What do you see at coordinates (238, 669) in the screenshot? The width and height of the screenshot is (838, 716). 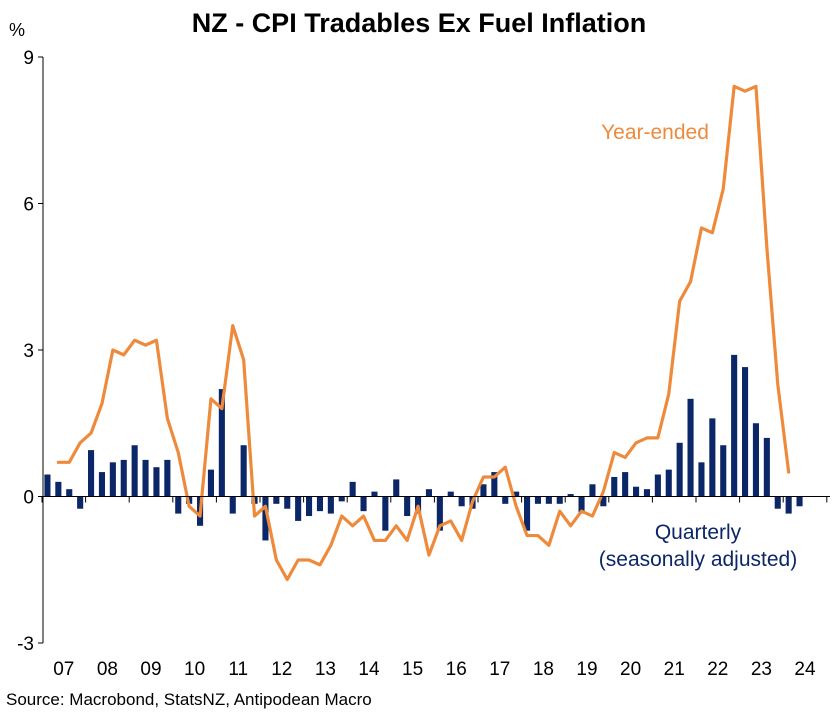 I see `x-tick-label: 11` at bounding box center [238, 669].